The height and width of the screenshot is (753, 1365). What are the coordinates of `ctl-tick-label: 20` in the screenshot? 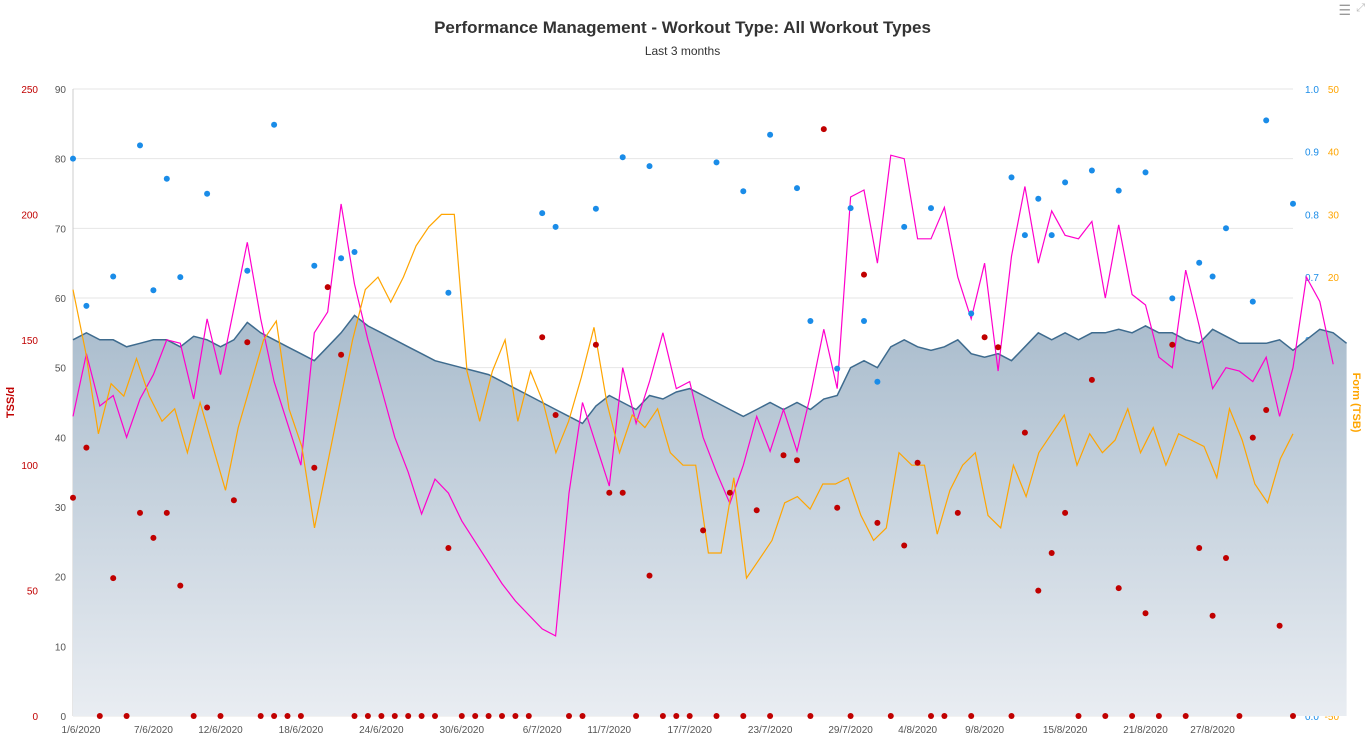 It's located at (61, 578).